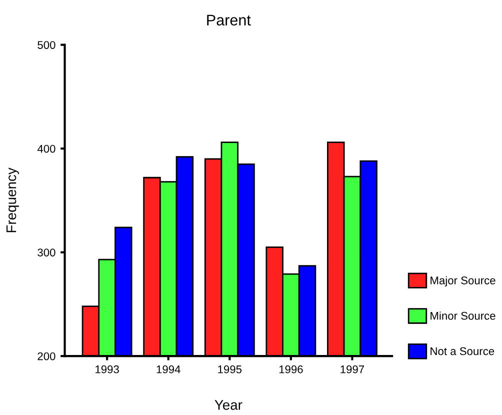 The height and width of the screenshot is (415, 502). Describe the element at coordinates (462, 351) in the screenshot. I see `legend-label: Not a Source` at that location.